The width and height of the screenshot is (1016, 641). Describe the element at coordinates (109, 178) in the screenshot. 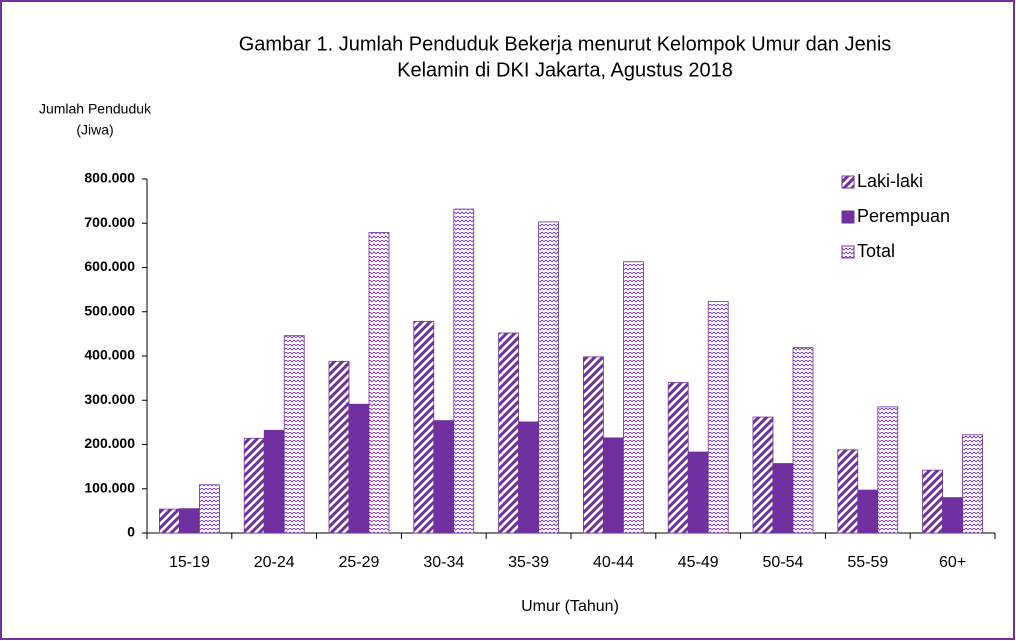

I see `y-tick-label: 800.000` at that location.